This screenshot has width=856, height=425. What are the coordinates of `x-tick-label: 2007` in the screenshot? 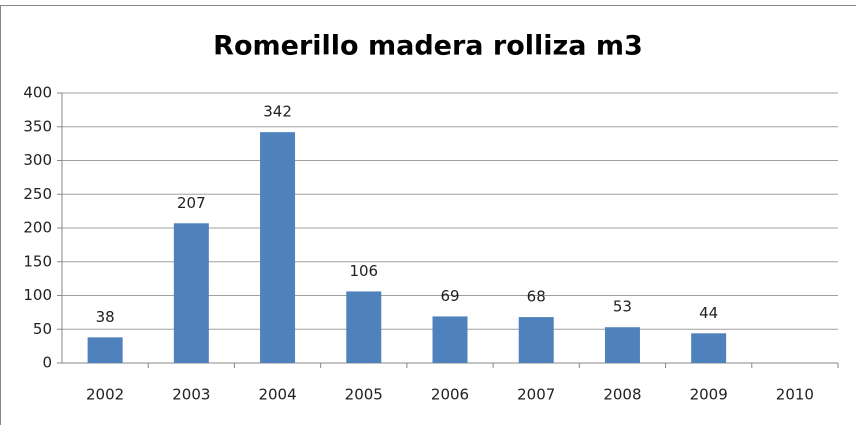 It's located at (536, 395).